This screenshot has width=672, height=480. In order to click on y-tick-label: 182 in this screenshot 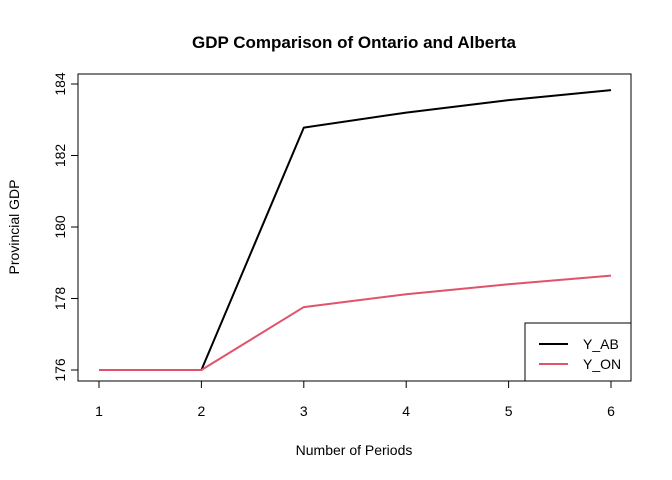, I will do `click(60, 156)`.